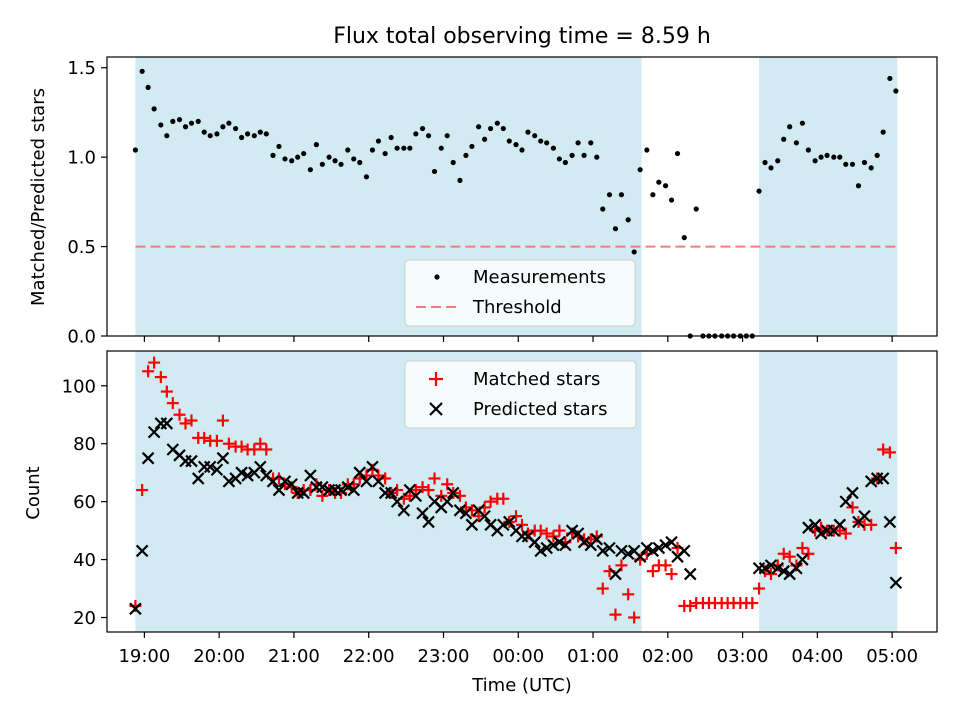 The height and width of the screenshot is (720, 960). I want to click on x-tick-label-6: 01:00, so click(593, 656).